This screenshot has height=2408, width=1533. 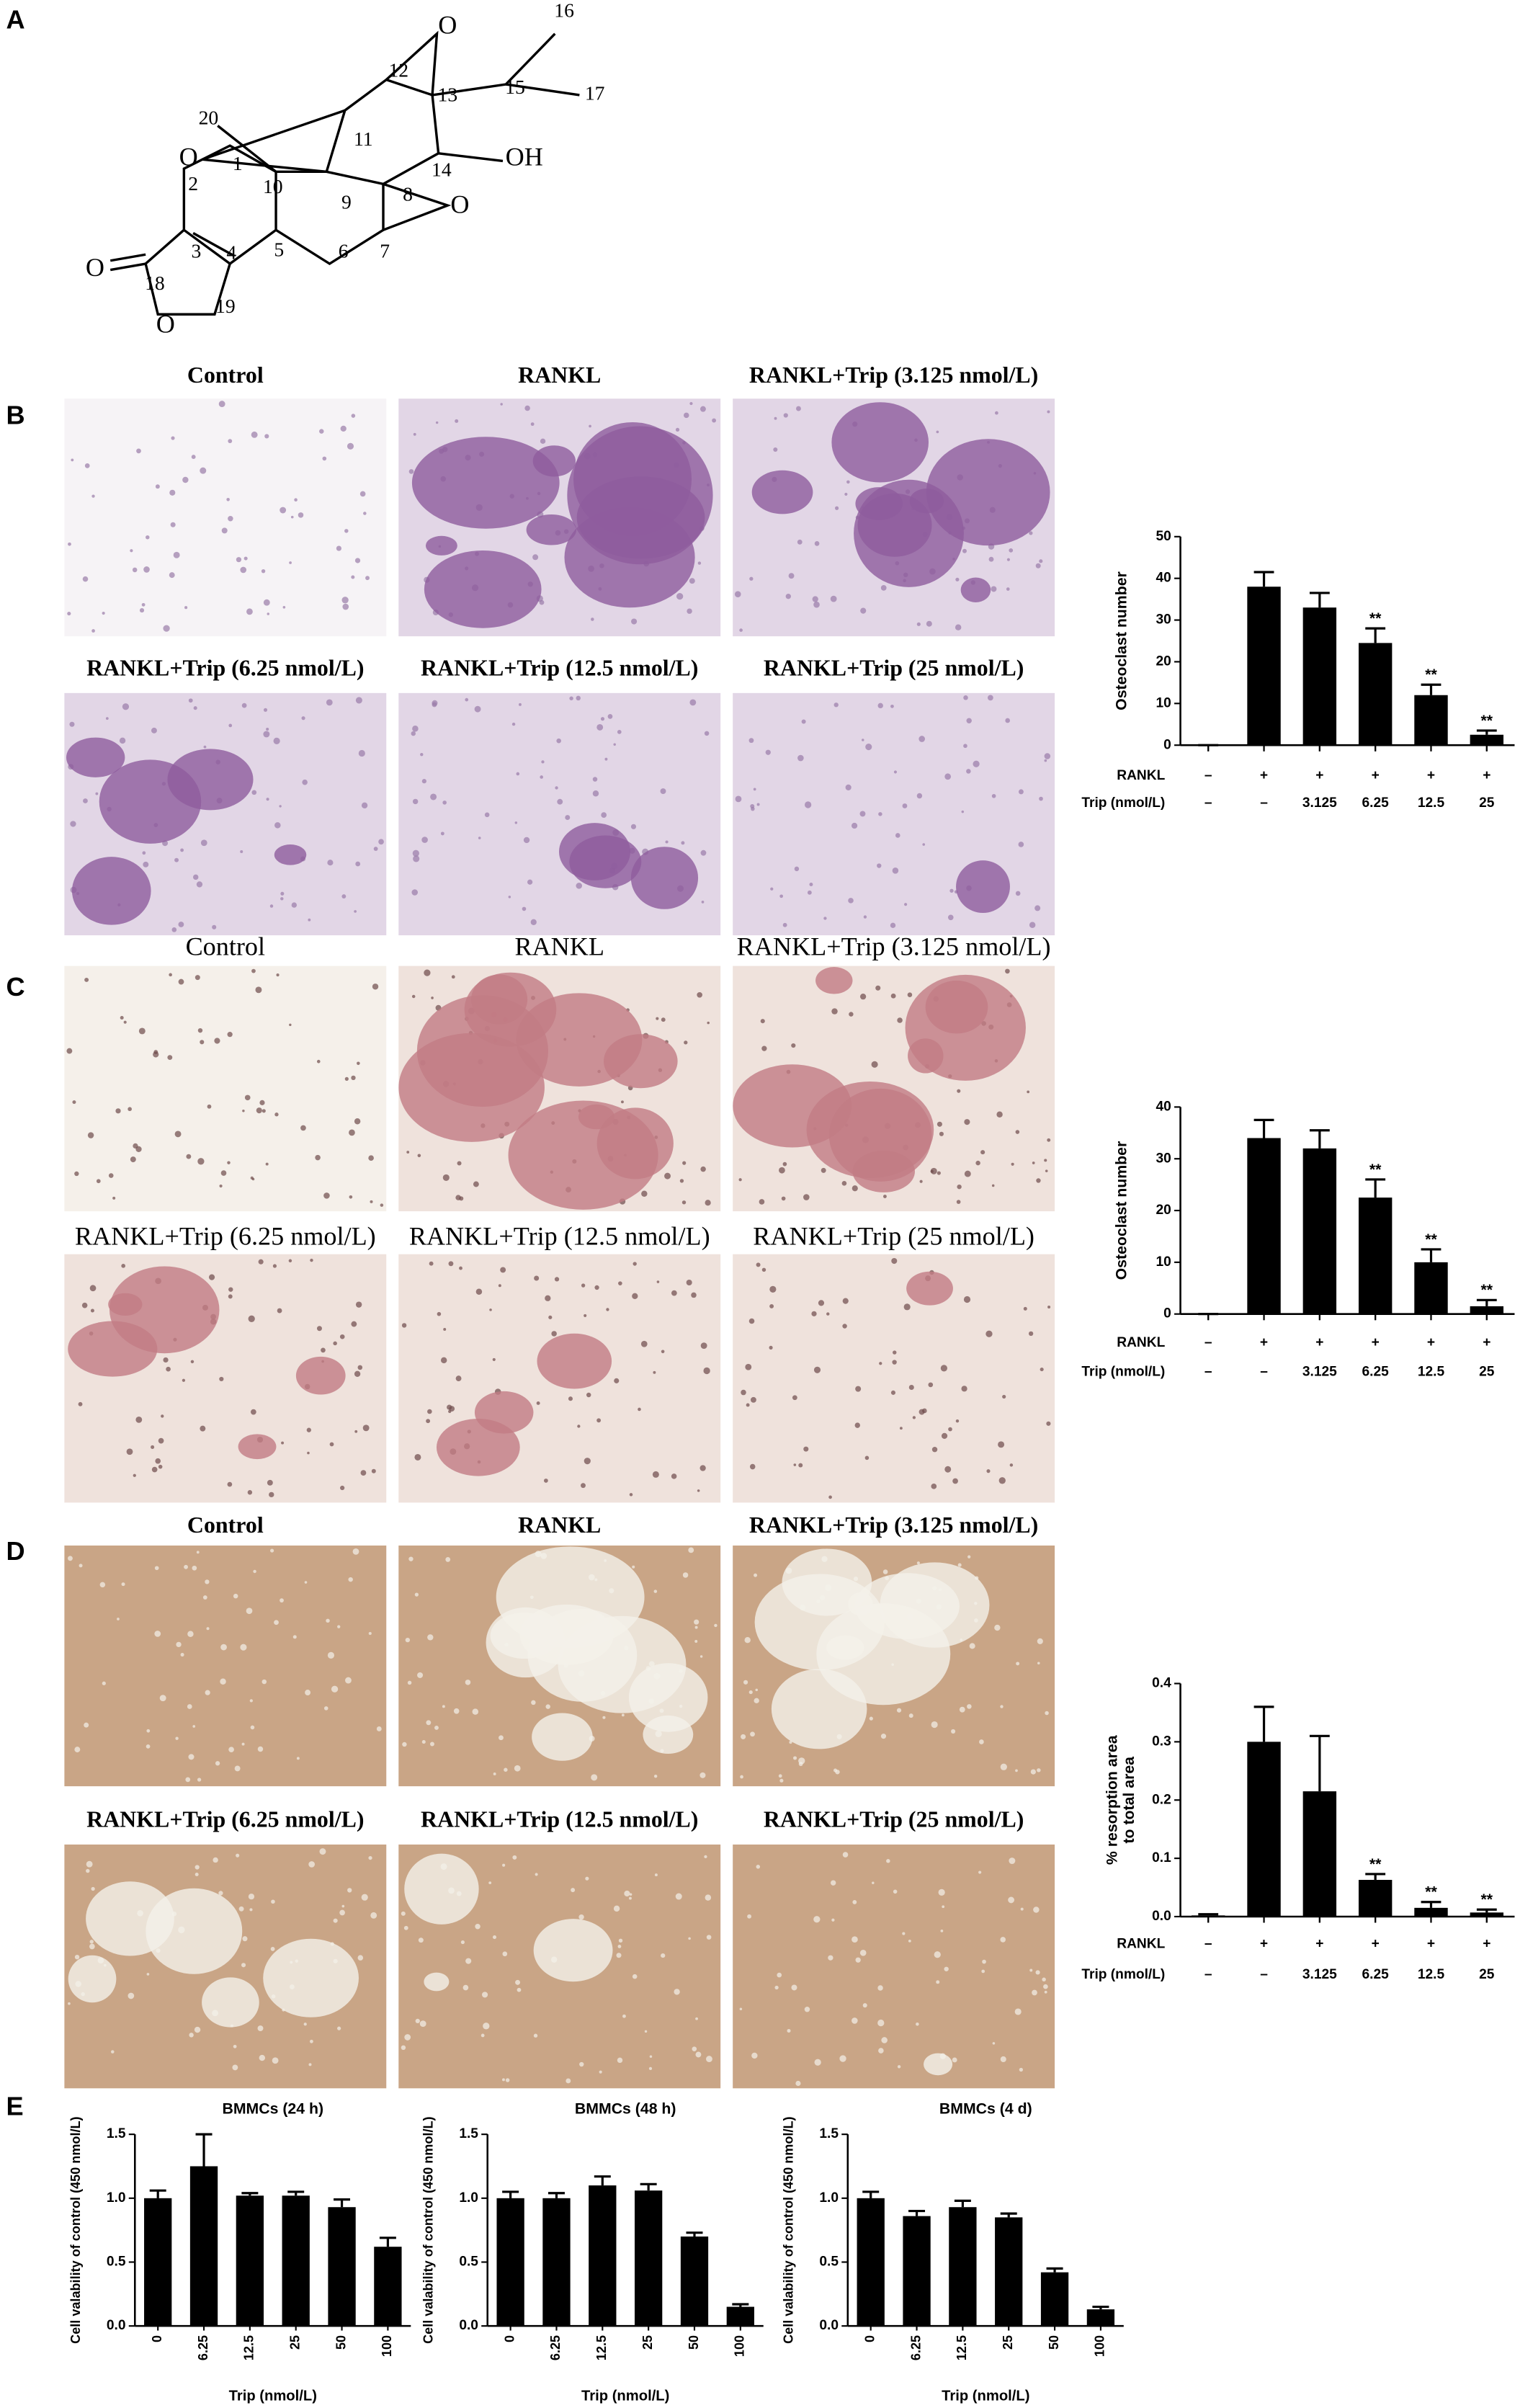 What do you see at coordinates (1163, 536) in the screenshot?
I see `y-tick-label: 50` at bounding box center [1163, 536].